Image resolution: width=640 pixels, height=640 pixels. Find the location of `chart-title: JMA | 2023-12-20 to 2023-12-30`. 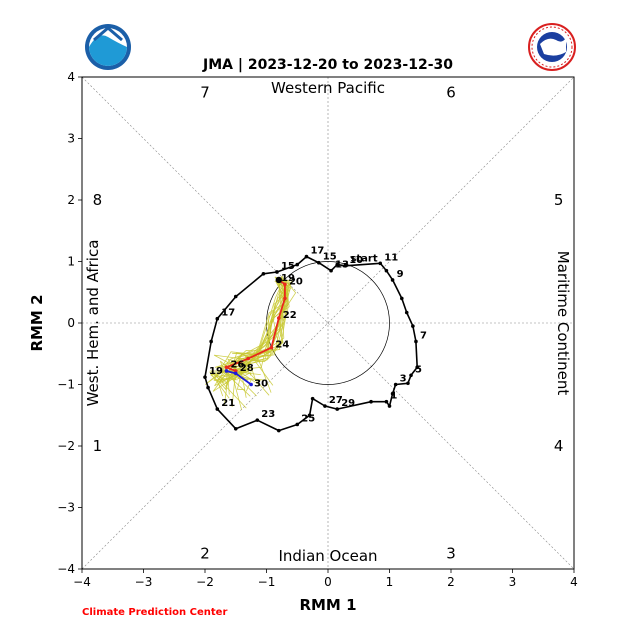

chart-title: JMA | 2023-12-20 to 2023-12-30 is located at coordinates (327, 65).